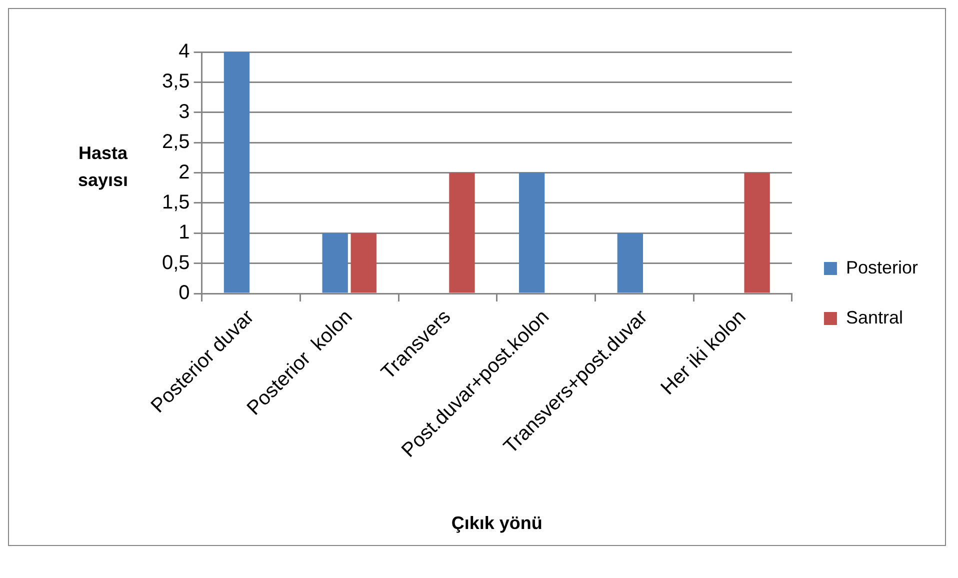 Image resolution: width=958 pixels, height=578 pixels. Describe the element at coordinates (496, 523) in the screenshot. I see `x-axis-title: Çıkık yönü` at that location.